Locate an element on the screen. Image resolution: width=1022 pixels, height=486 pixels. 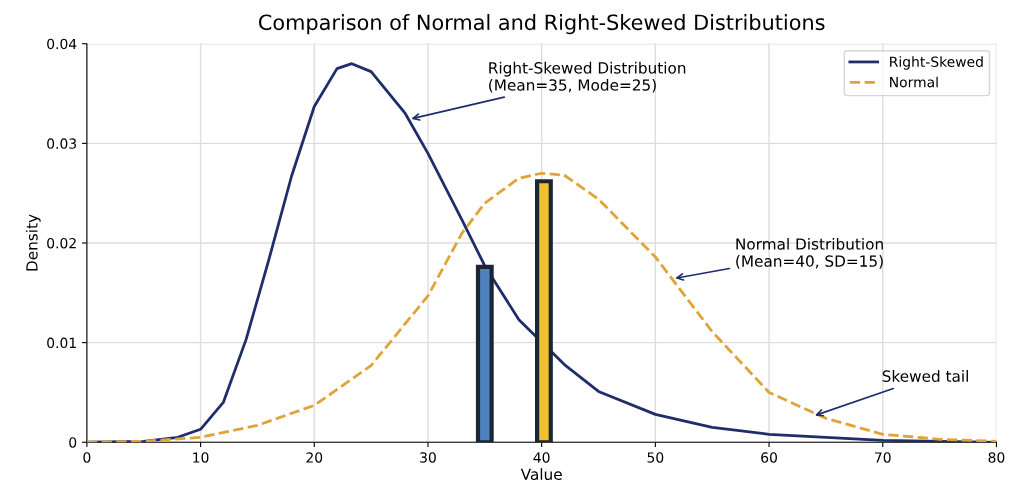
y-tick-label: 0 is located at coordinates (73, 442).